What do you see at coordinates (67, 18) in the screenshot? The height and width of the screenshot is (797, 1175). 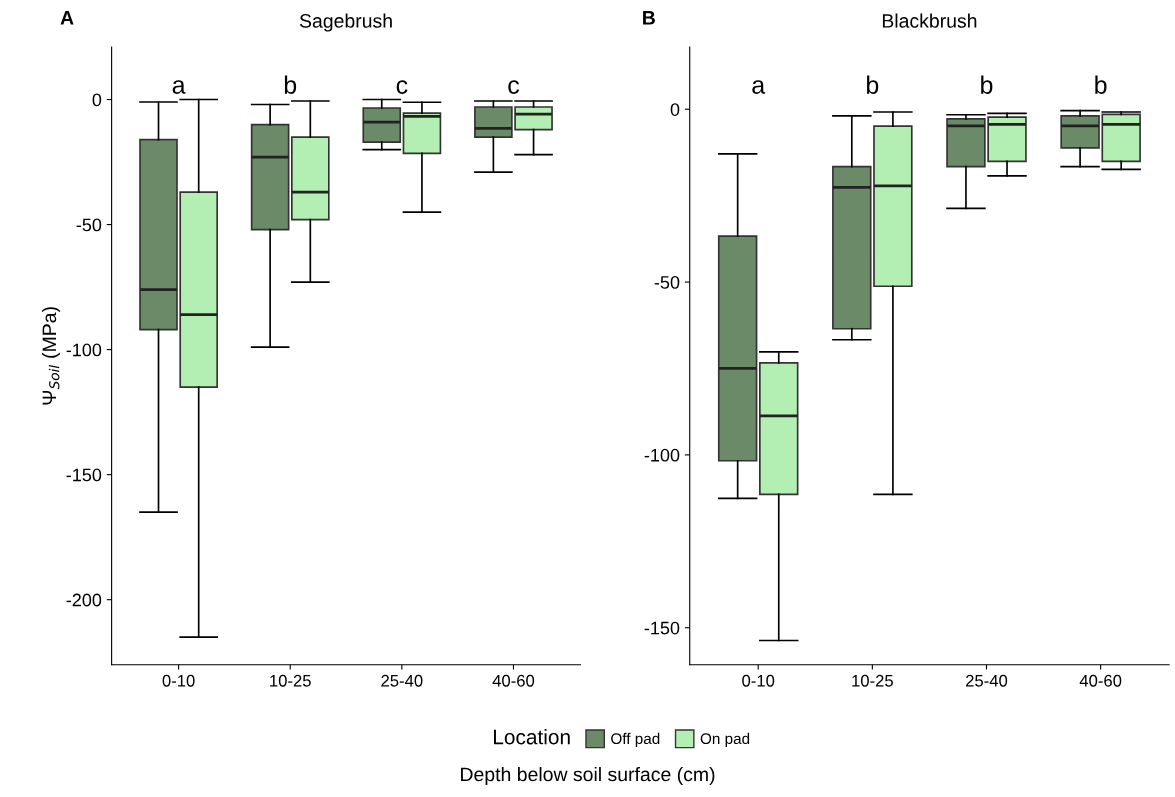 I see `text: A` at bounding box center [67, 18].